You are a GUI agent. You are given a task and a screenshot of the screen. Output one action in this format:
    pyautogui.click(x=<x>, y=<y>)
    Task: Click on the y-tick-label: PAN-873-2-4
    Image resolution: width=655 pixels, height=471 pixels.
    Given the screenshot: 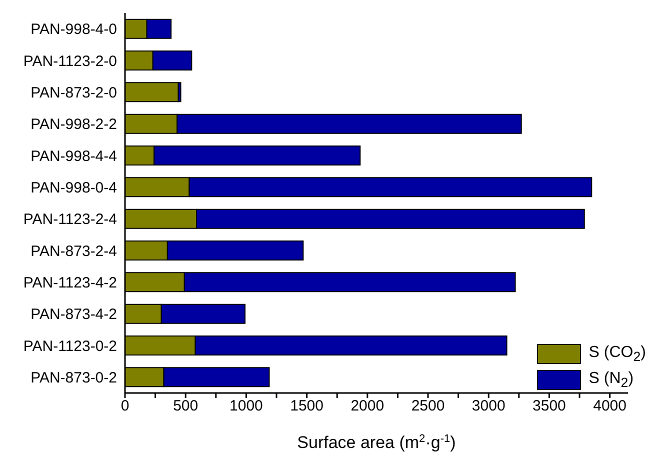 What is the action you would take?
    pyautogui.click(x=73, y=251)
    